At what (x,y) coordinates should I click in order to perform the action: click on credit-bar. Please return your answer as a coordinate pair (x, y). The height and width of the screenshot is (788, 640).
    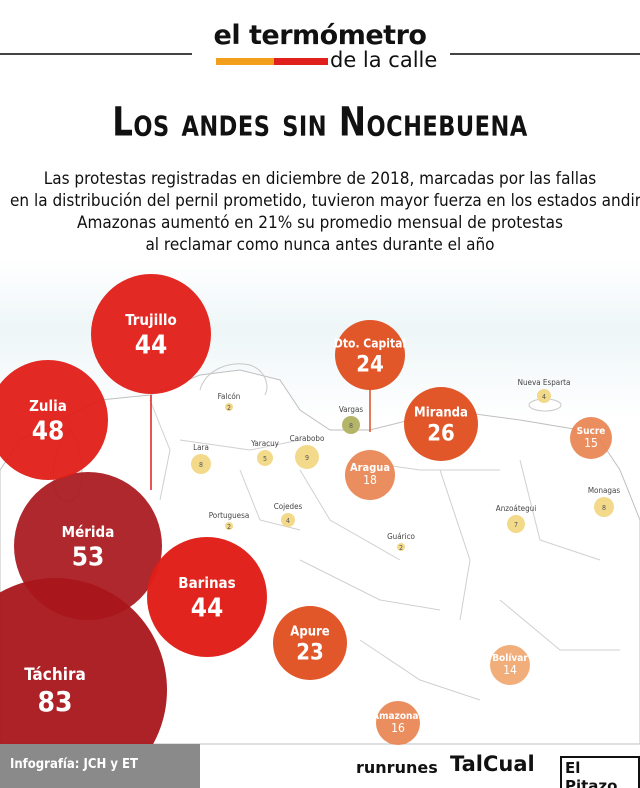
    Looking at the image, I should click on (100, 766).